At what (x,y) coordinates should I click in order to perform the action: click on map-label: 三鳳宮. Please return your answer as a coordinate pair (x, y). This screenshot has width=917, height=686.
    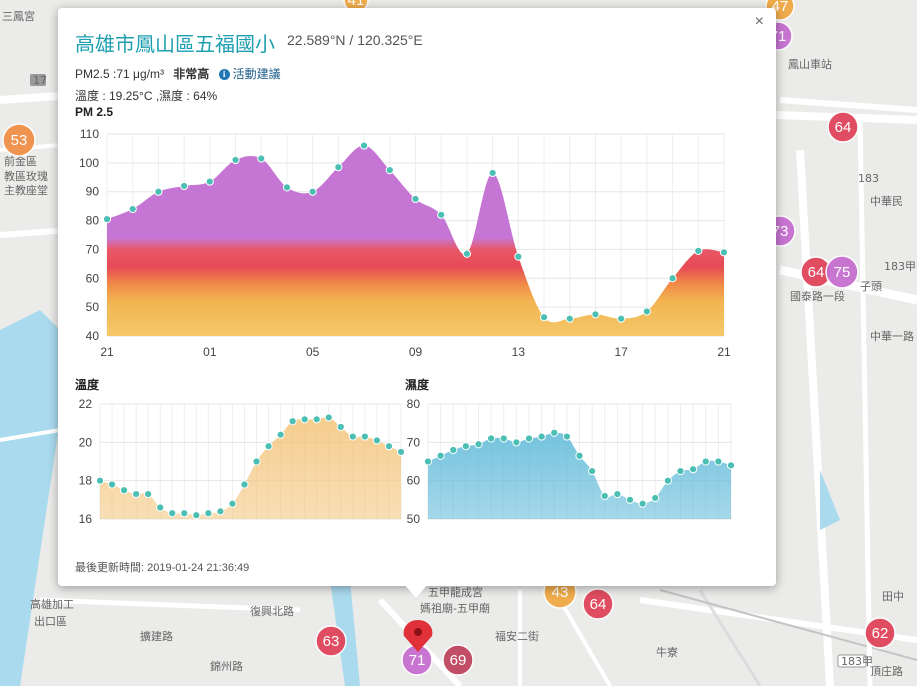
    Looking at the image, I should click on (18, 16).